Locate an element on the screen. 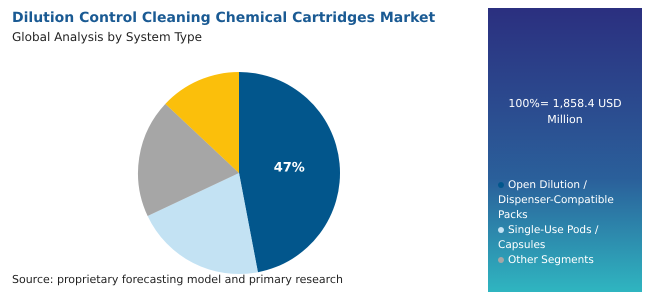  text: Global Analysis by System Type is located at coordinates (107, 37).